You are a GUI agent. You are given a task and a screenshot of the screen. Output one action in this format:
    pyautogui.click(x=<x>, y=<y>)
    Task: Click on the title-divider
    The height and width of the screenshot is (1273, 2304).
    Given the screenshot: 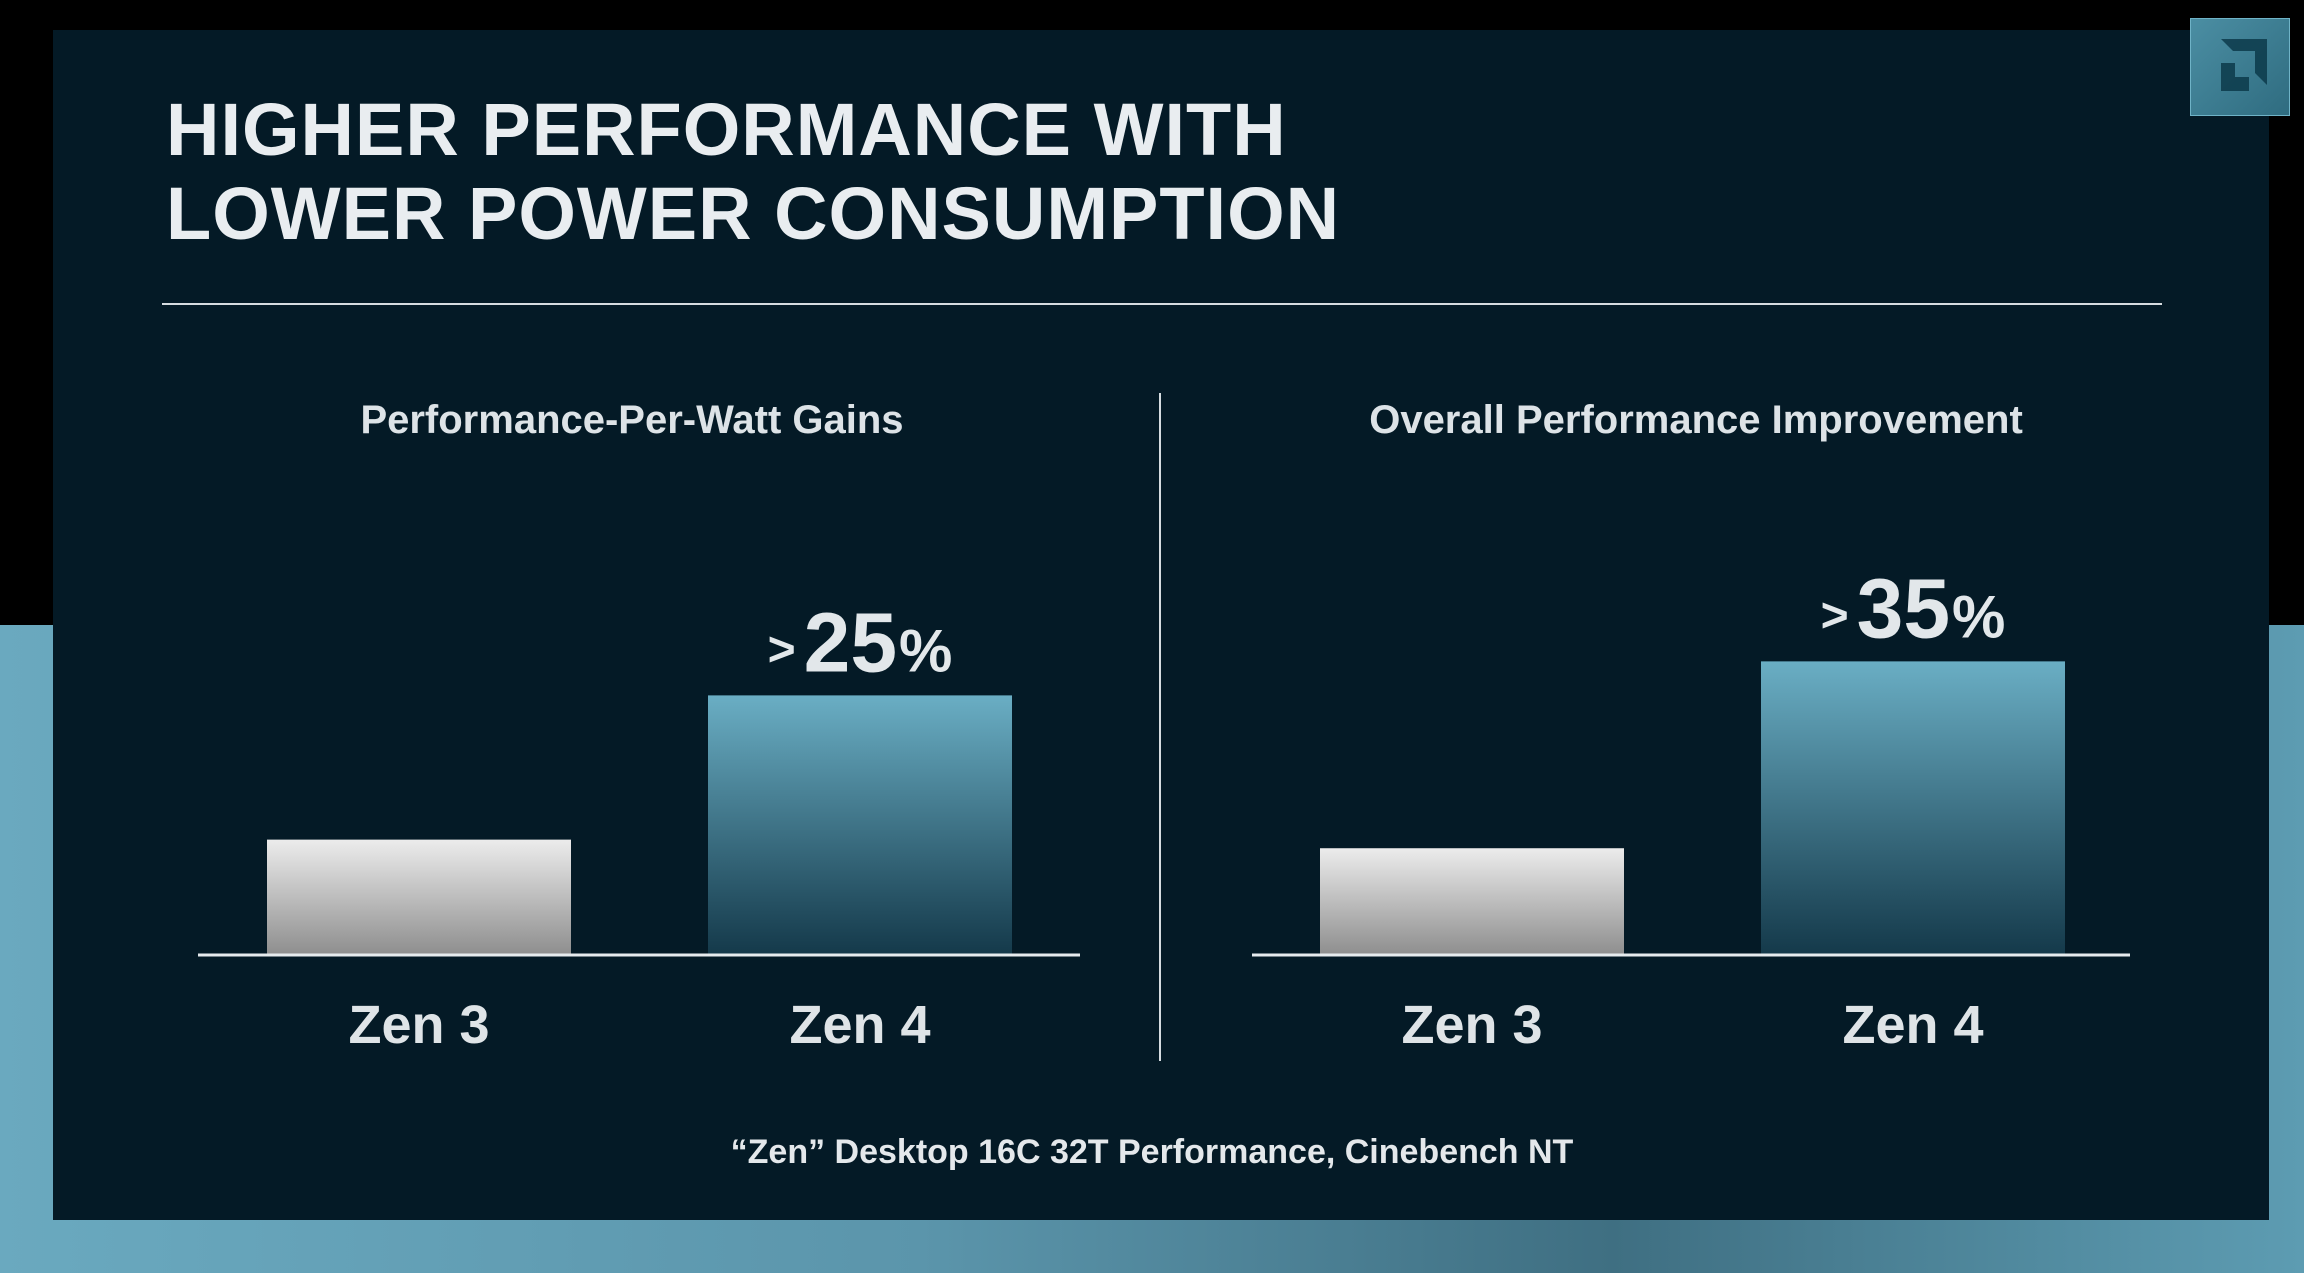 What is the action you would take?
    pyautogui.click(x=1162, y=304)
    